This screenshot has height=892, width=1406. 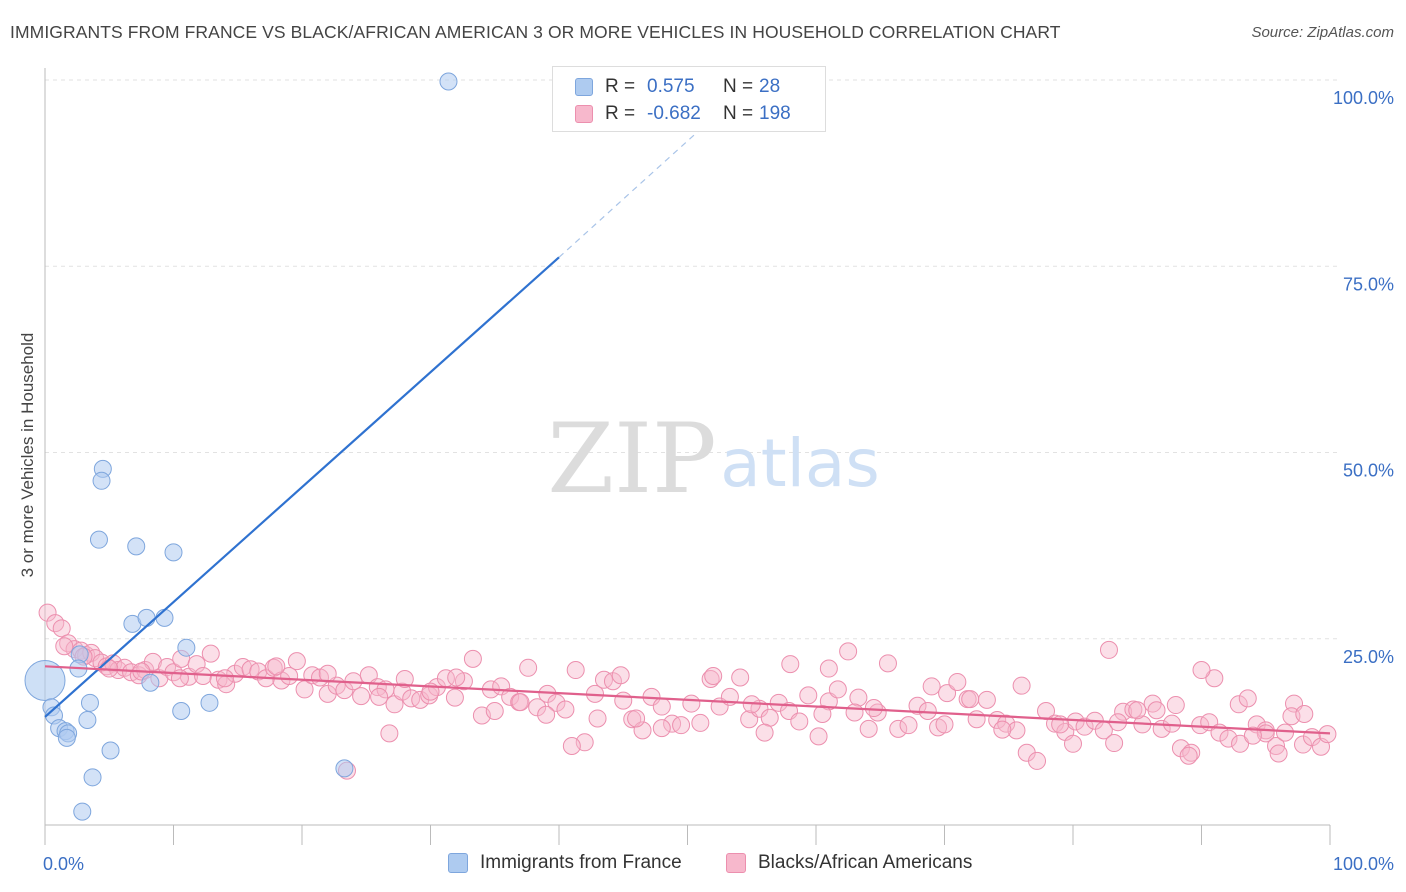 What do you see at coordinates (631, 459) in the screenshot?
I see `watermark-zip: ZIP` at bounding box center [631, 459].